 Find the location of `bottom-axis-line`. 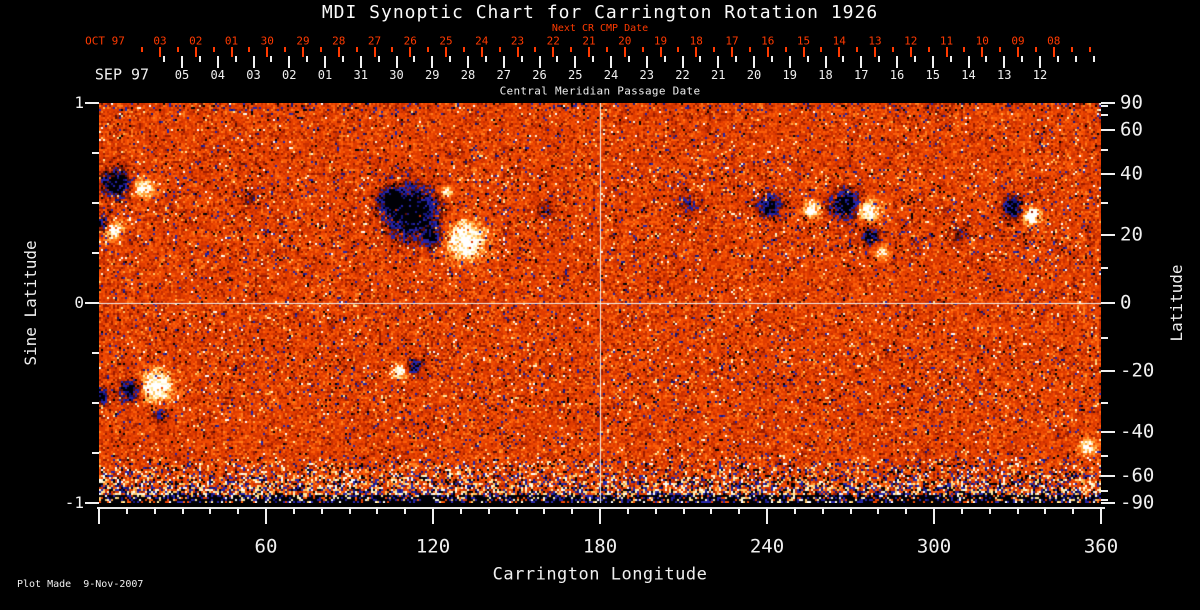

bottom-axis-line is located at coordinates (601, 508).